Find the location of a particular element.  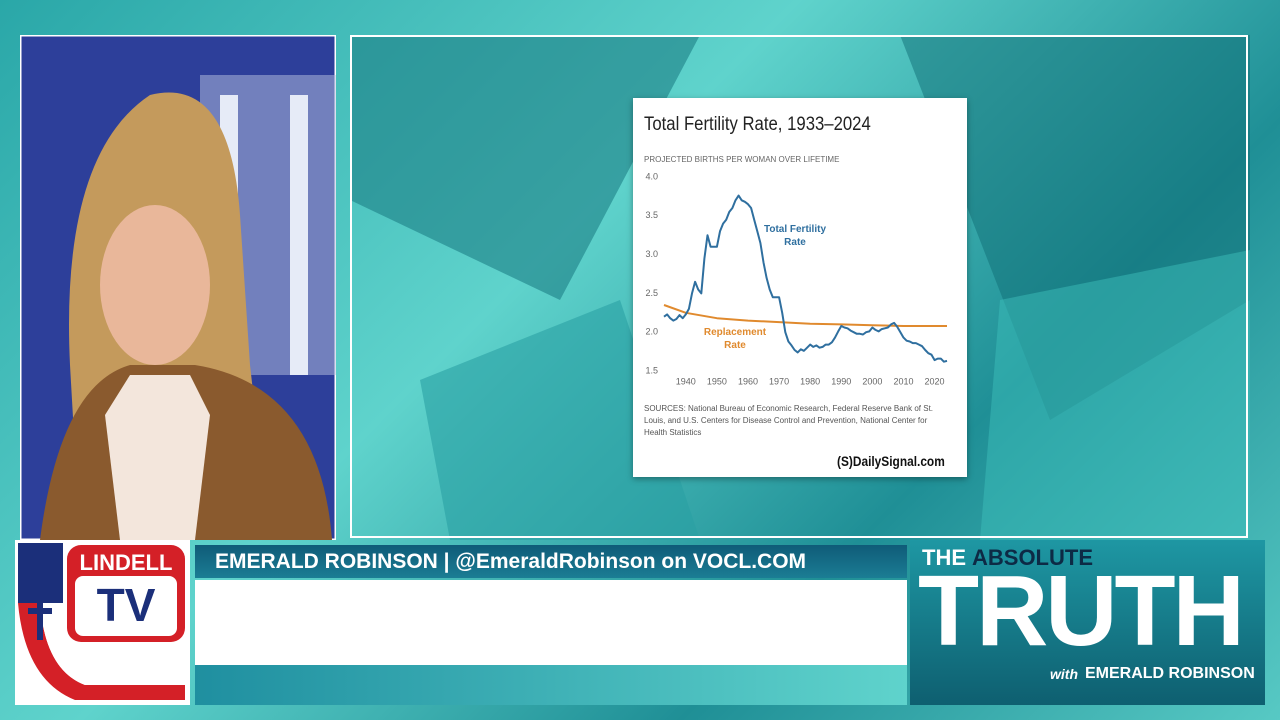

x-tick-label: 1990 is located at coordinates (841, 381).